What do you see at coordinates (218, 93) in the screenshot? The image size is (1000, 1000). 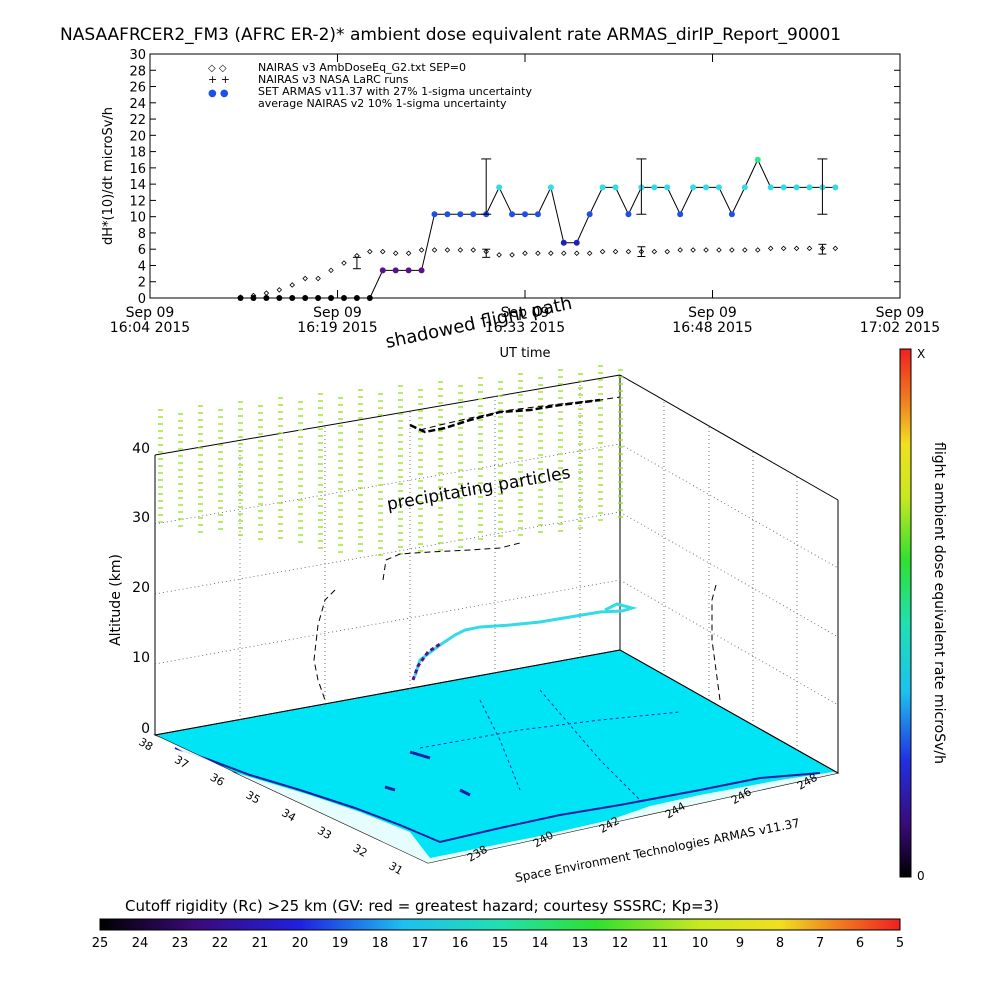 I see `legend-marker-armas: ● ●` at bounding box center [218, 93].